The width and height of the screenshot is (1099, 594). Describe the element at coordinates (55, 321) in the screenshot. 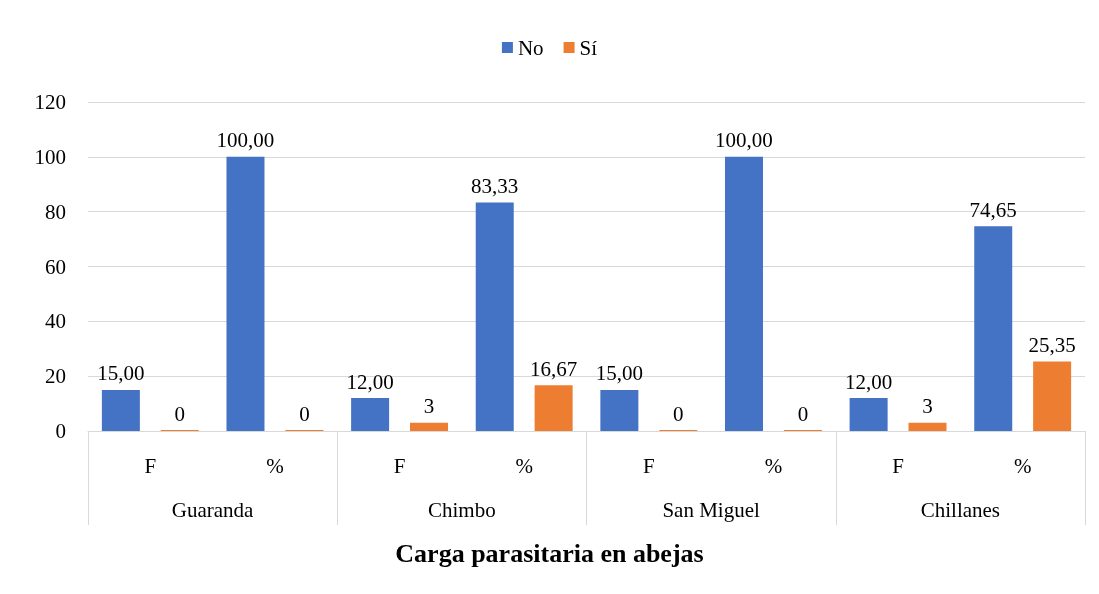

I see `y-tick-label: 40` at that location.